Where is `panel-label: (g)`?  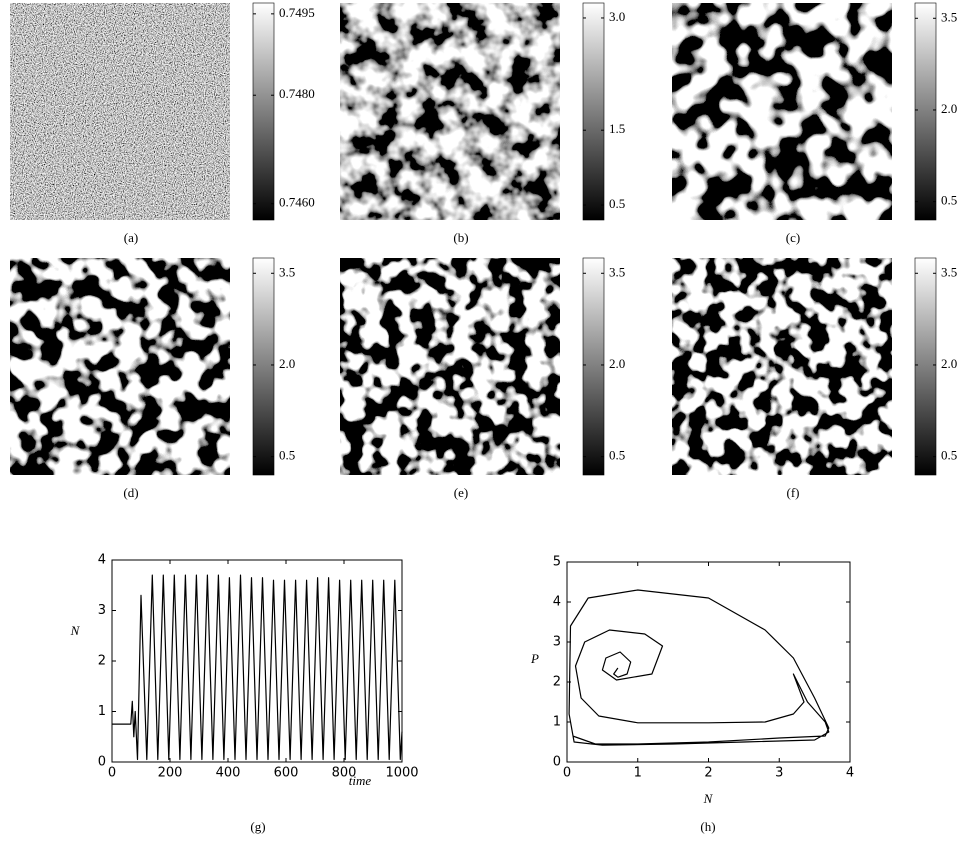
panel-label: (g) is located at coordinates (257, 826).